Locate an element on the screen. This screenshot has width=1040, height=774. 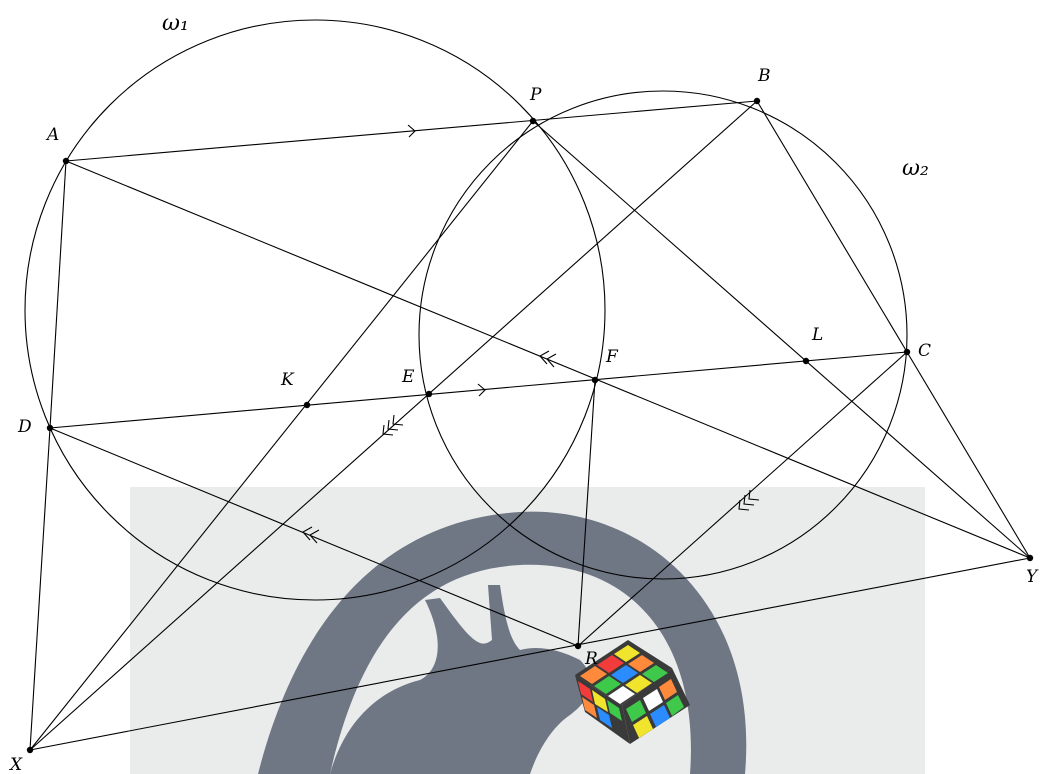
label-E: E is located at coordinates (408, 377).